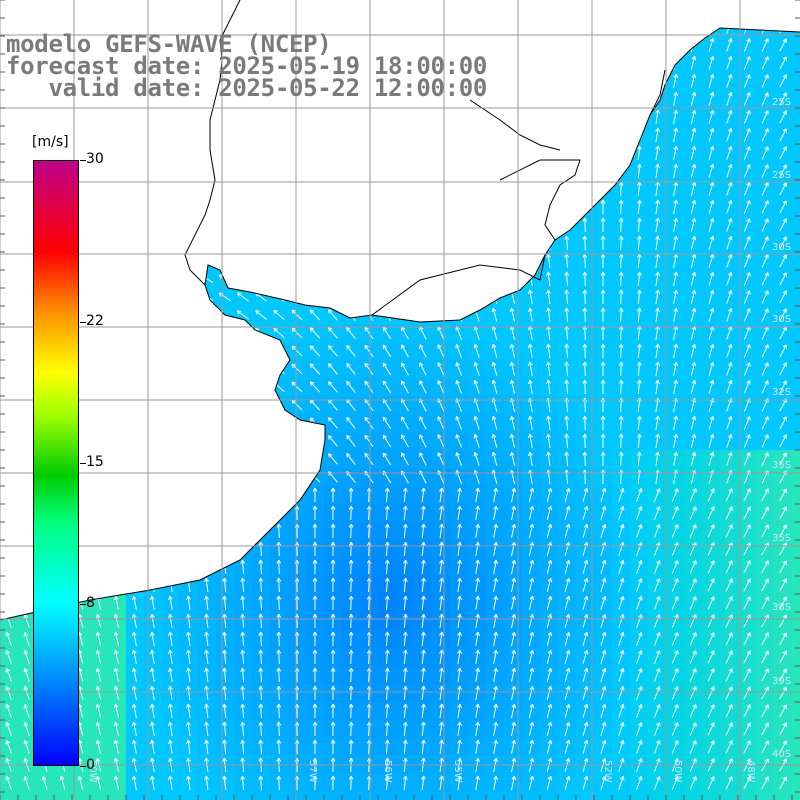 This screenshot has width=800, height=800. Describe the element at coordinates (56, 463) in the screenshot. I see `colorbar` at that location.